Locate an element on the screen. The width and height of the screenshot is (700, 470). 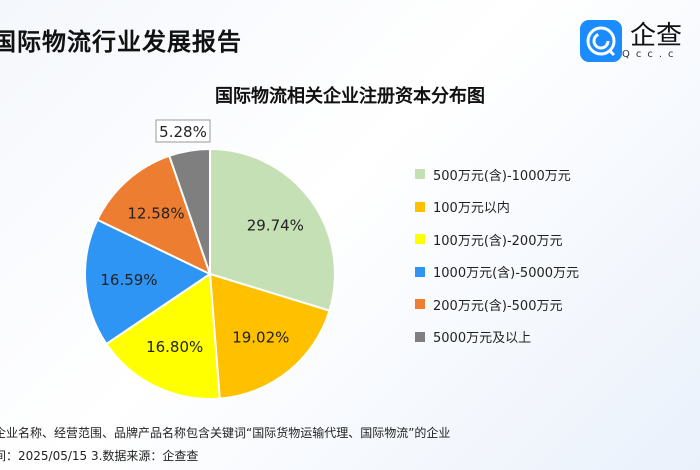
logo: 企查 Qcc.c is located at coordinates (631, 41).